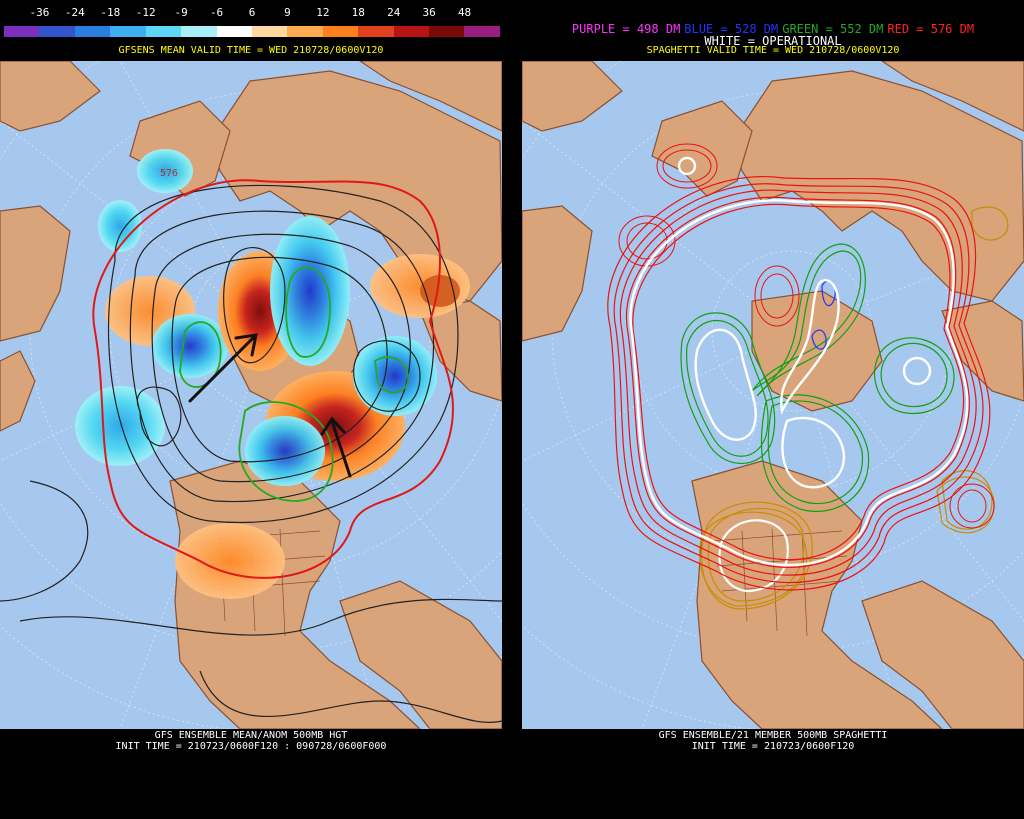  Describe the element at coordinates (181, 12) in the screenshot. I see `colorbar-tick-label: -9` at that location.